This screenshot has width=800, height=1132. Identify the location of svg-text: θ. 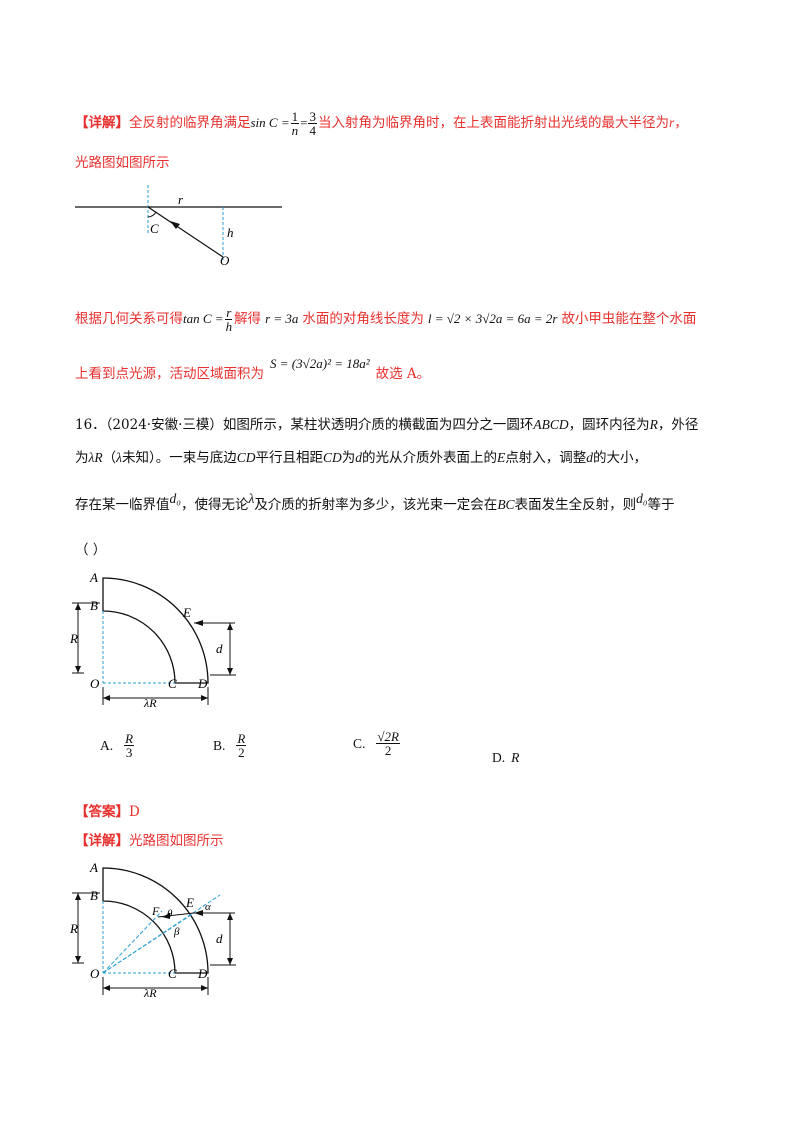
(170, 914).